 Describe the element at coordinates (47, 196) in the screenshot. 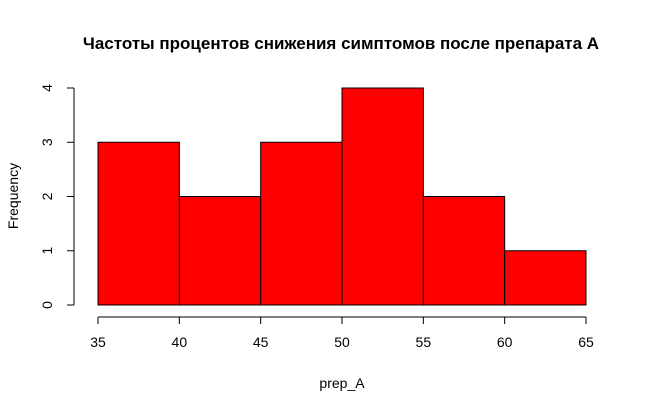

I see `y-tick-label: 2` at that location.